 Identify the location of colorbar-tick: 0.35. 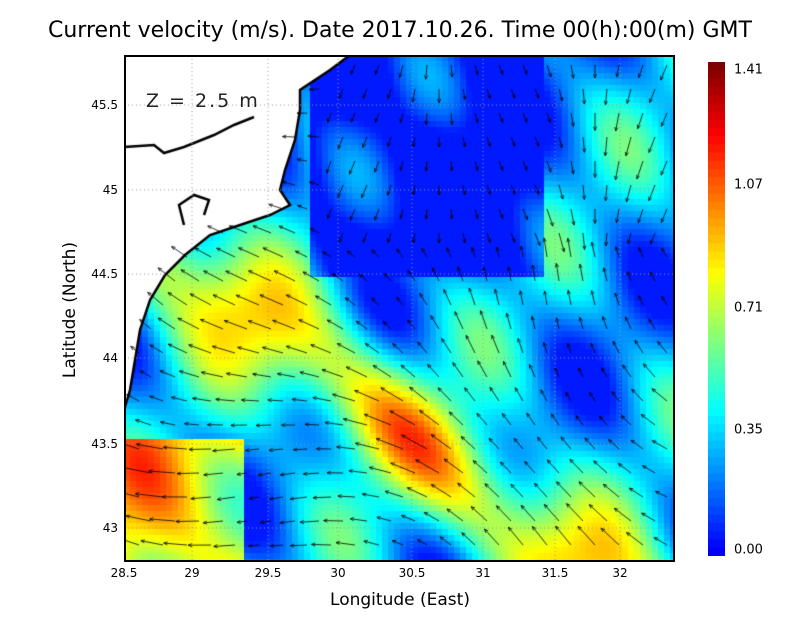
(748, 430).